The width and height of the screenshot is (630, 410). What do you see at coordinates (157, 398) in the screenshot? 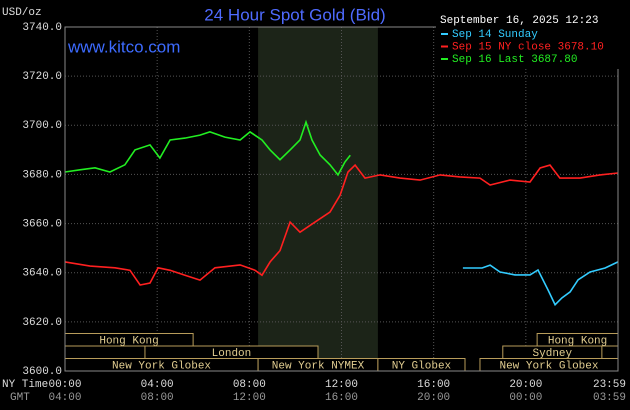
I see `x-tick-label-secondary: 08:00` at bounding box center [157, 398].